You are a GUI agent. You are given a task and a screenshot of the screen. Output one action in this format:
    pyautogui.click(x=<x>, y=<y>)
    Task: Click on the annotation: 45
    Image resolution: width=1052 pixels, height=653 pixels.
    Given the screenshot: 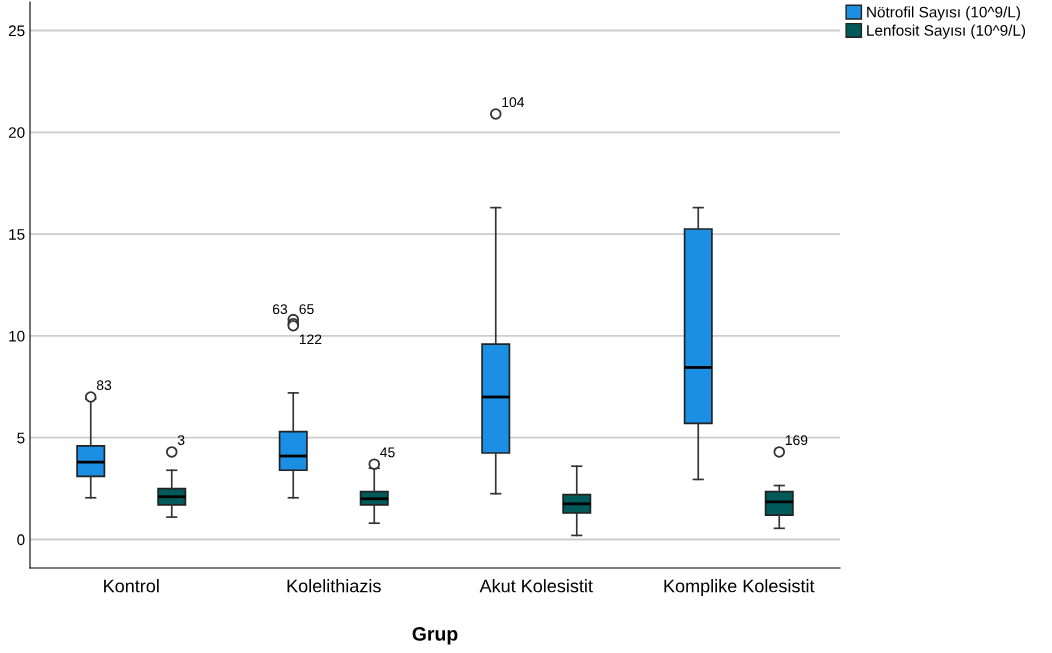 What is the action you would take?
    pyautogui.click(x=387, y=452)
    